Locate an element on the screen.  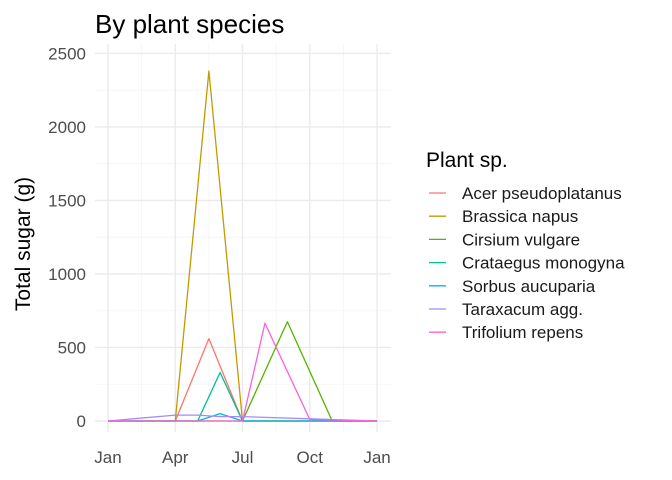
series-line is located at coordinates (243, 372).